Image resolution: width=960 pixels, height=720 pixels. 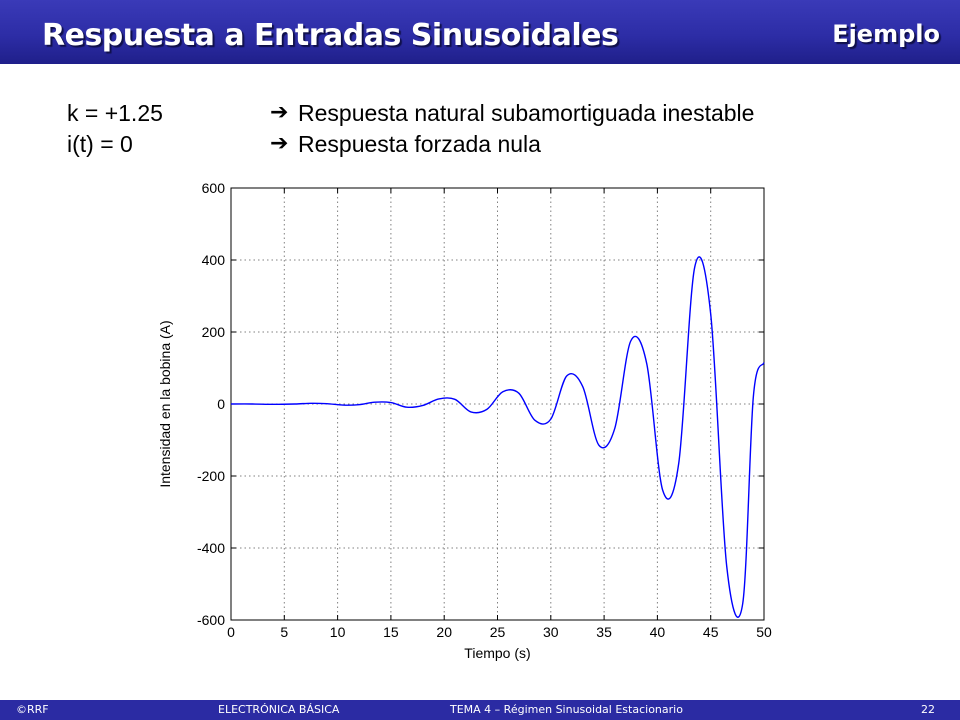 I want to click on y-tick-label: -600, so click(x=211, y=620).